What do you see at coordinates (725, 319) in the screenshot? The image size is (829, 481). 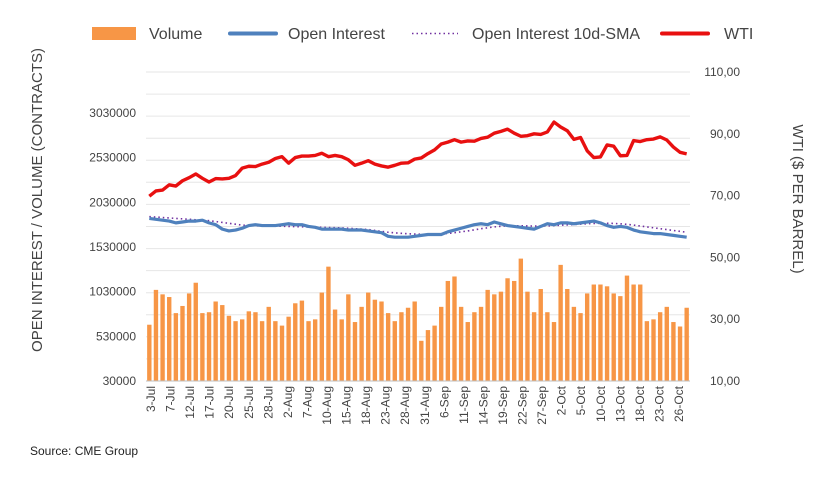 I see `y-right-tick-label: 30,00` at bounding box center [725, 319].